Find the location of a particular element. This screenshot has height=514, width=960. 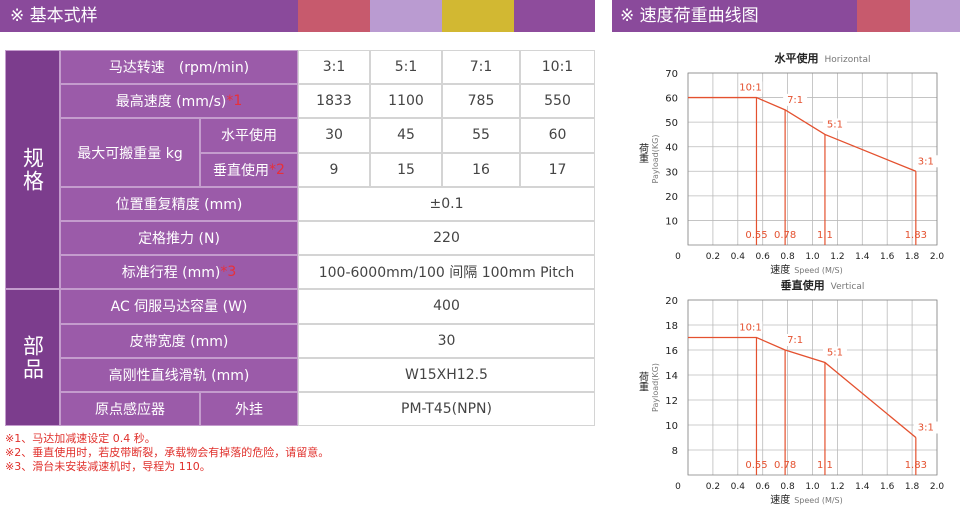

value-text: 100-6000mm/100 间隔 100mm Pitch is located at coordinates (446, 273).